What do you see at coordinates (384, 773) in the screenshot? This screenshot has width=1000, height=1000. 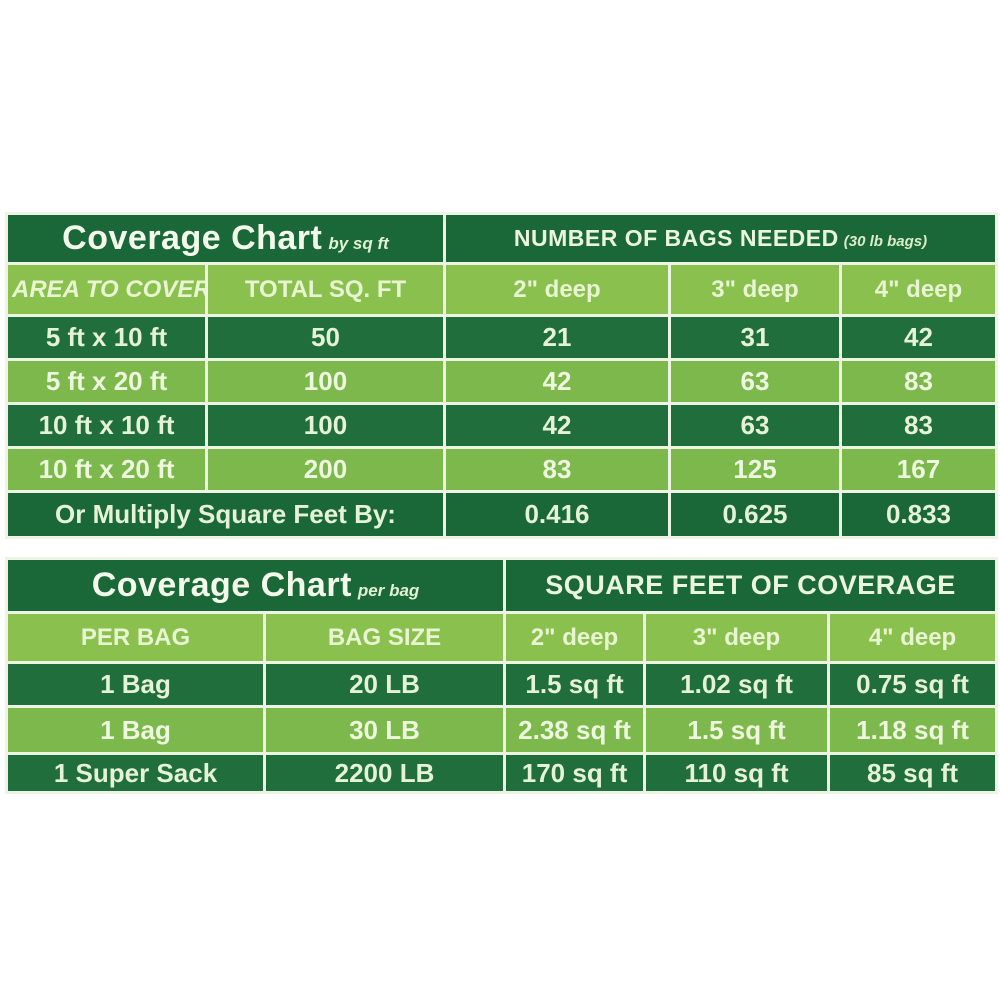 I see `table-cell: 2200 LB` at bounding box center [384, 773].